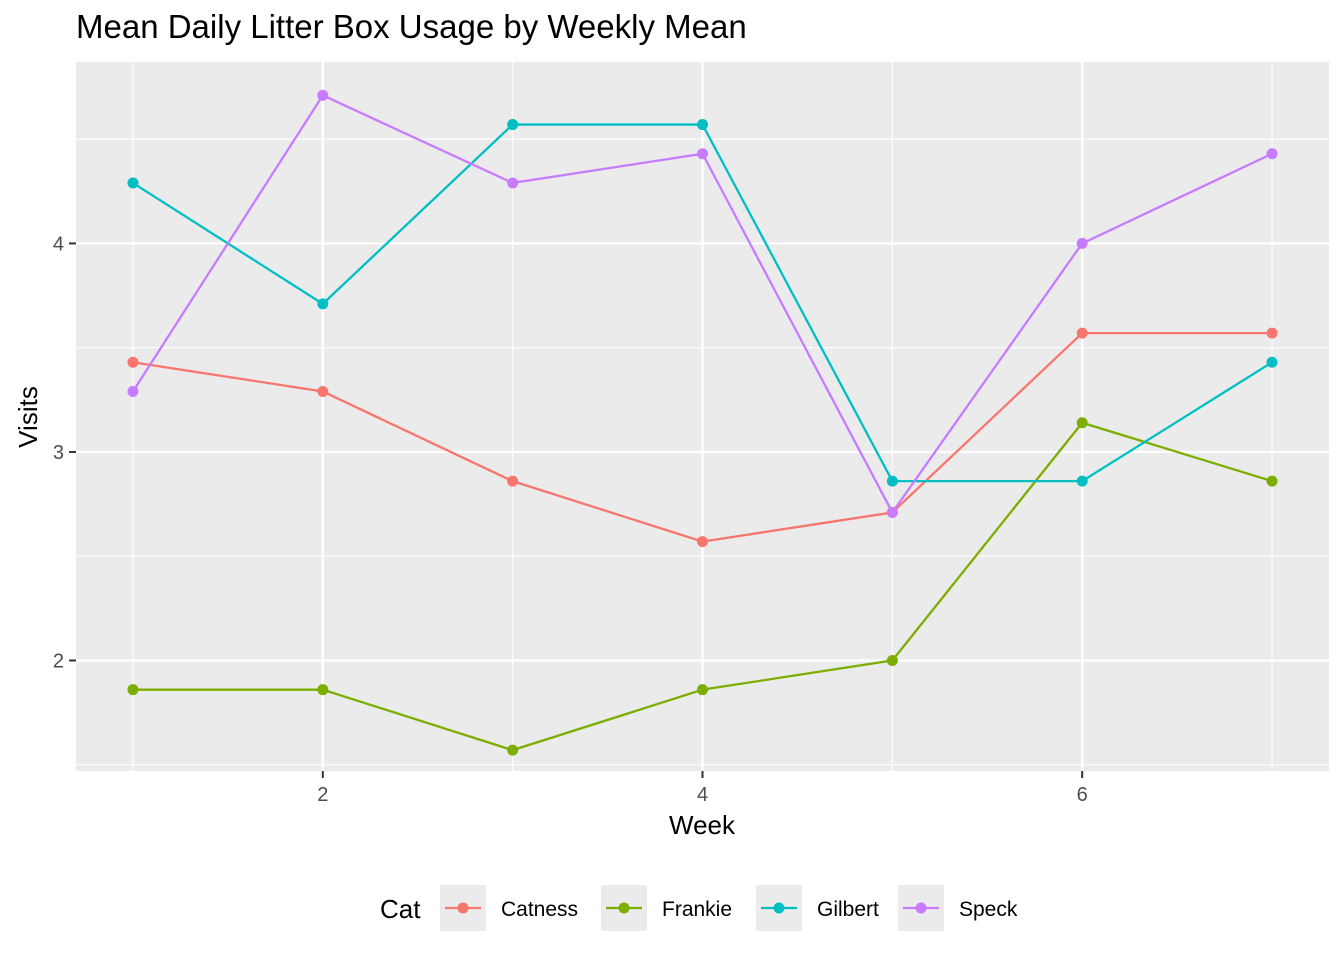  What do you see at coordinates (779, 908) in the screenshot?
I see `legend-point-gilbert` at bounding box center [779, 908].